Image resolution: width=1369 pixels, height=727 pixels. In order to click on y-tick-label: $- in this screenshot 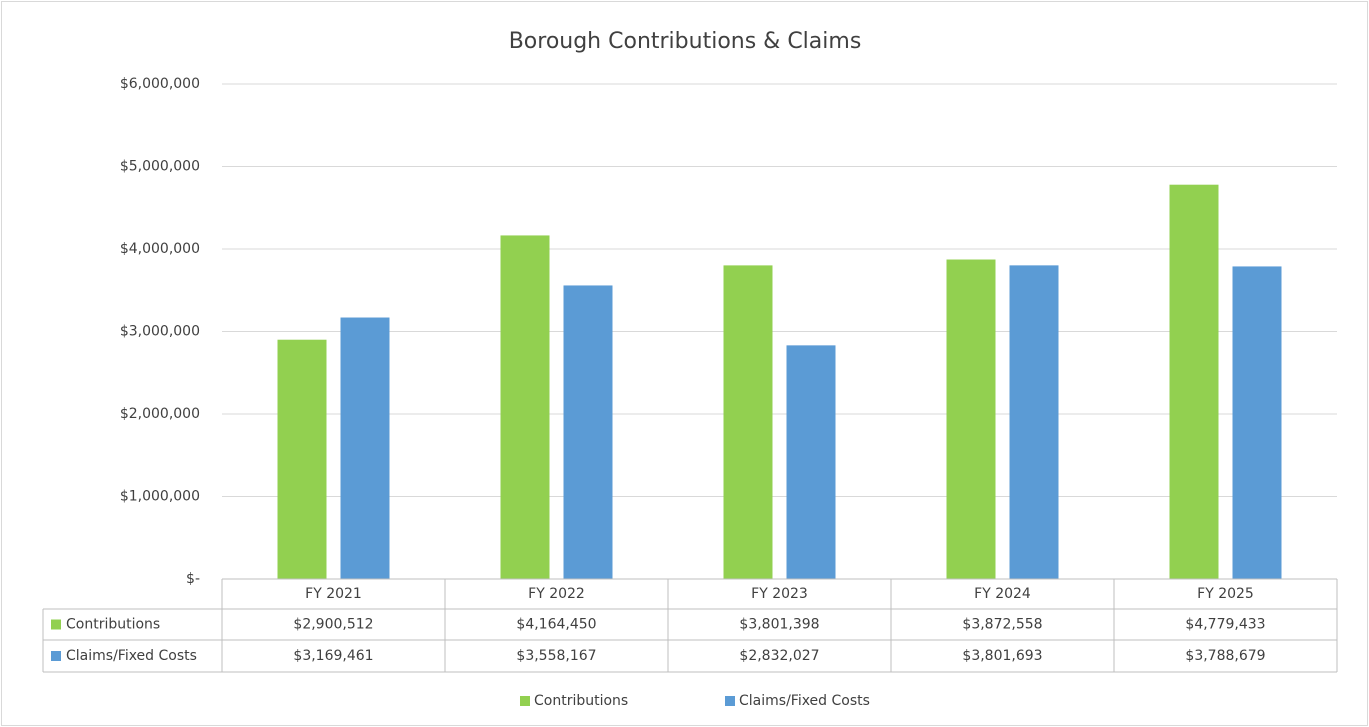, I will do `click(193, 579)`.